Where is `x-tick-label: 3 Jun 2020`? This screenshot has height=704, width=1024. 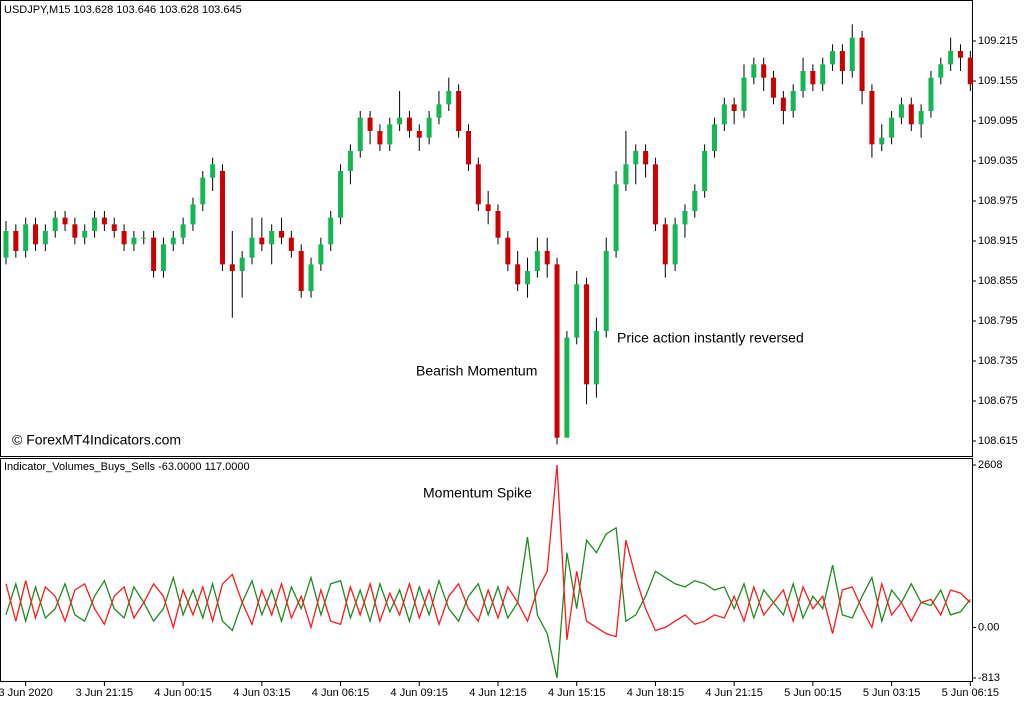
x-tick-label: 3 Jun 2020 is located at coordinates (26, 693).